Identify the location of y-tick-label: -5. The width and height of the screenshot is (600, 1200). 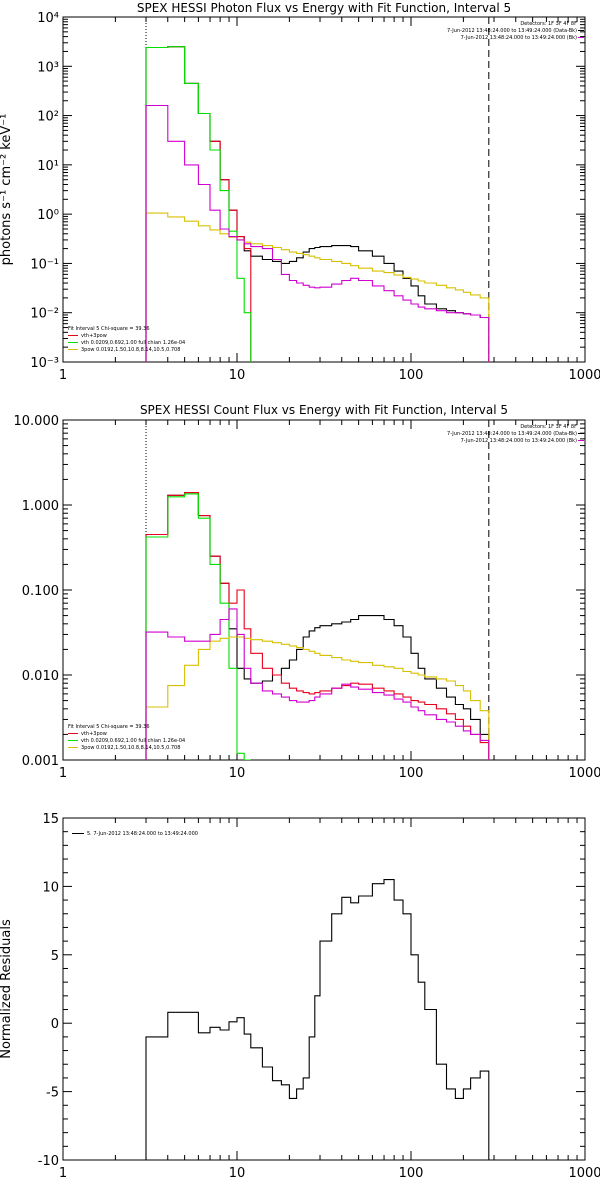
(52, 1093).